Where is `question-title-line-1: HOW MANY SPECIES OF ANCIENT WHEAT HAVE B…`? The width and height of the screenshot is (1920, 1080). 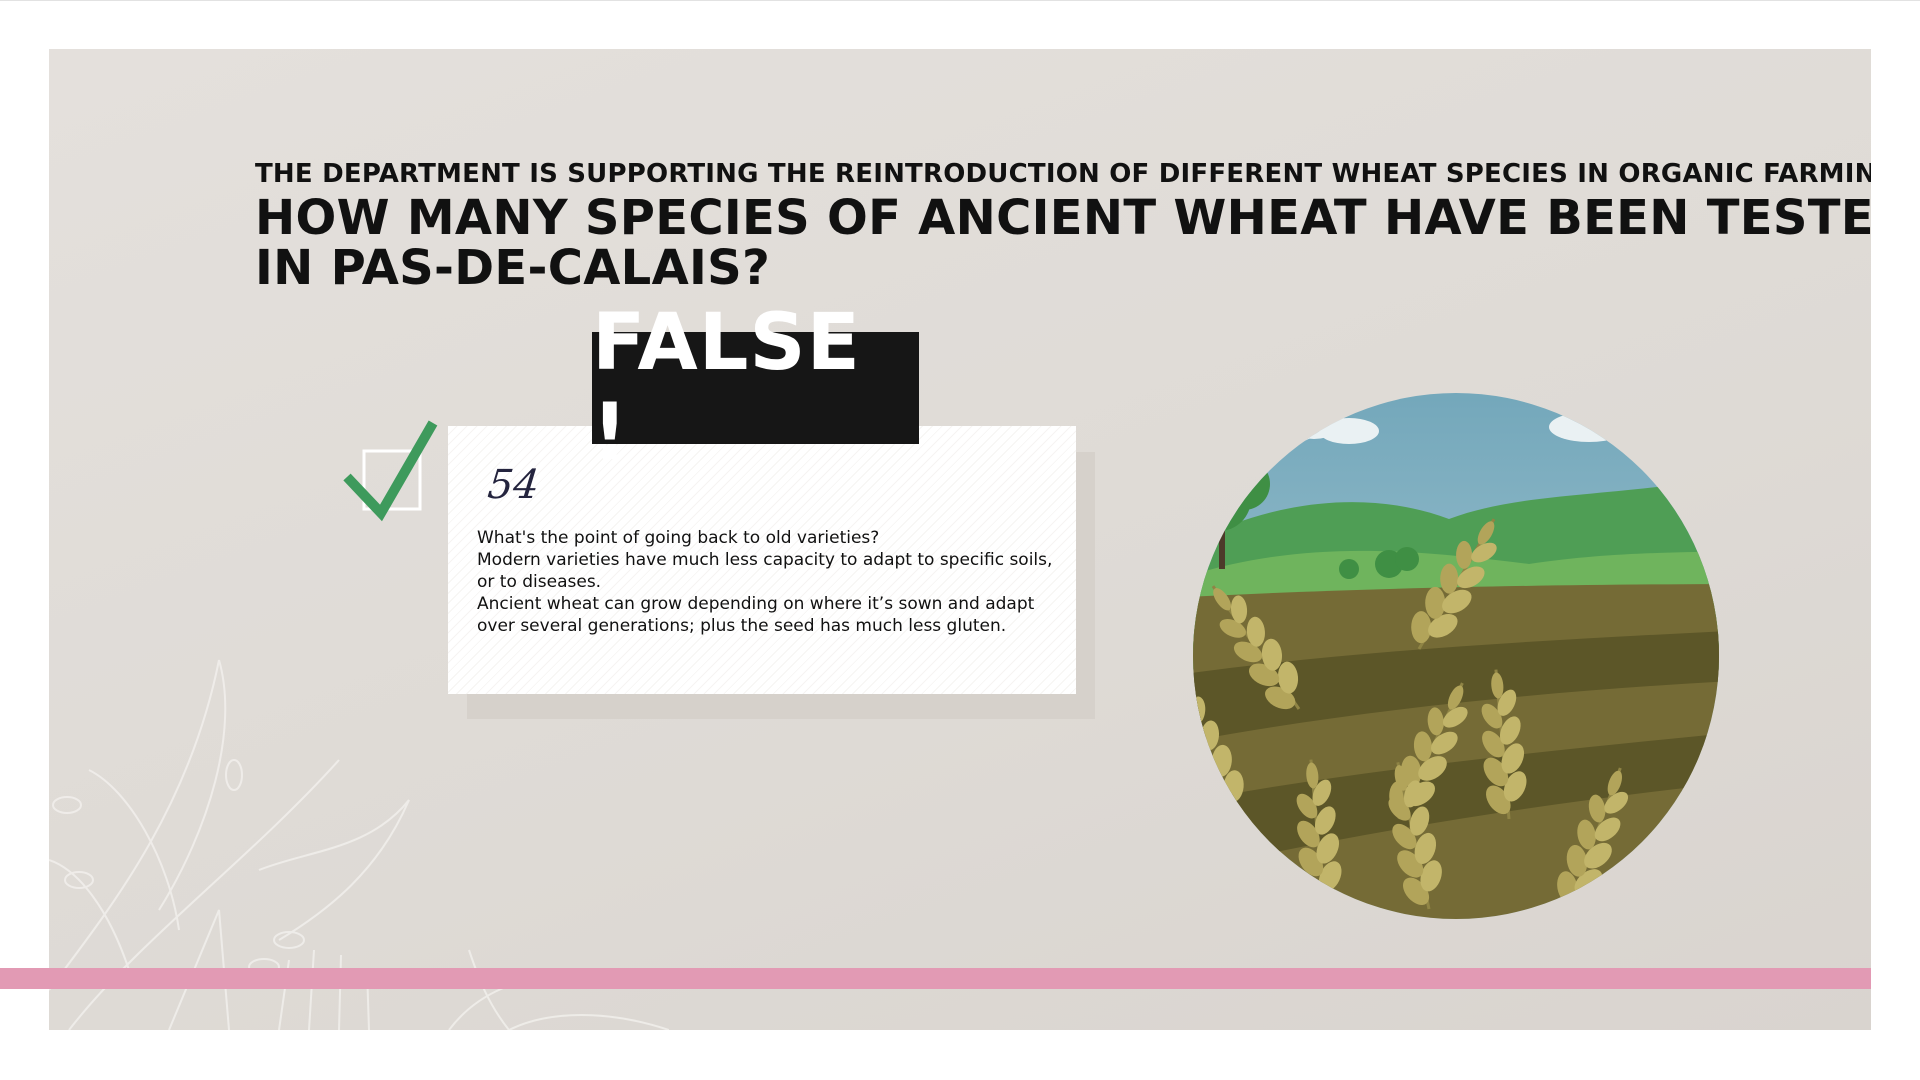 question-title-line-1: HOW MANY SPECIES OF ANCIENT WHEAT HAVE B… is located at coordinates (1063, 218).